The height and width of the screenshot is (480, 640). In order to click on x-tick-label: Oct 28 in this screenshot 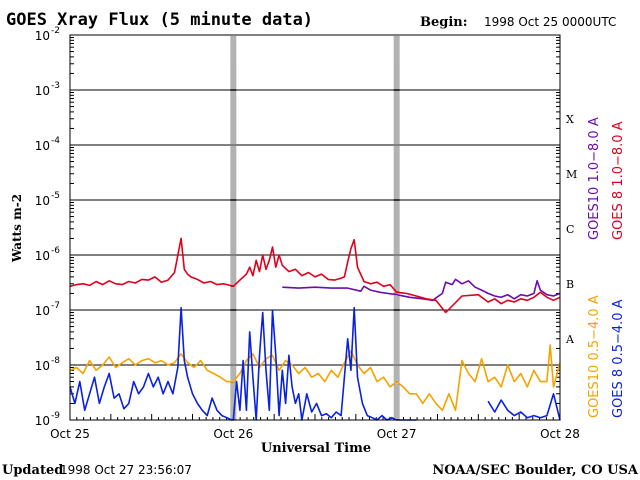, I will do `click(560, 434)`.